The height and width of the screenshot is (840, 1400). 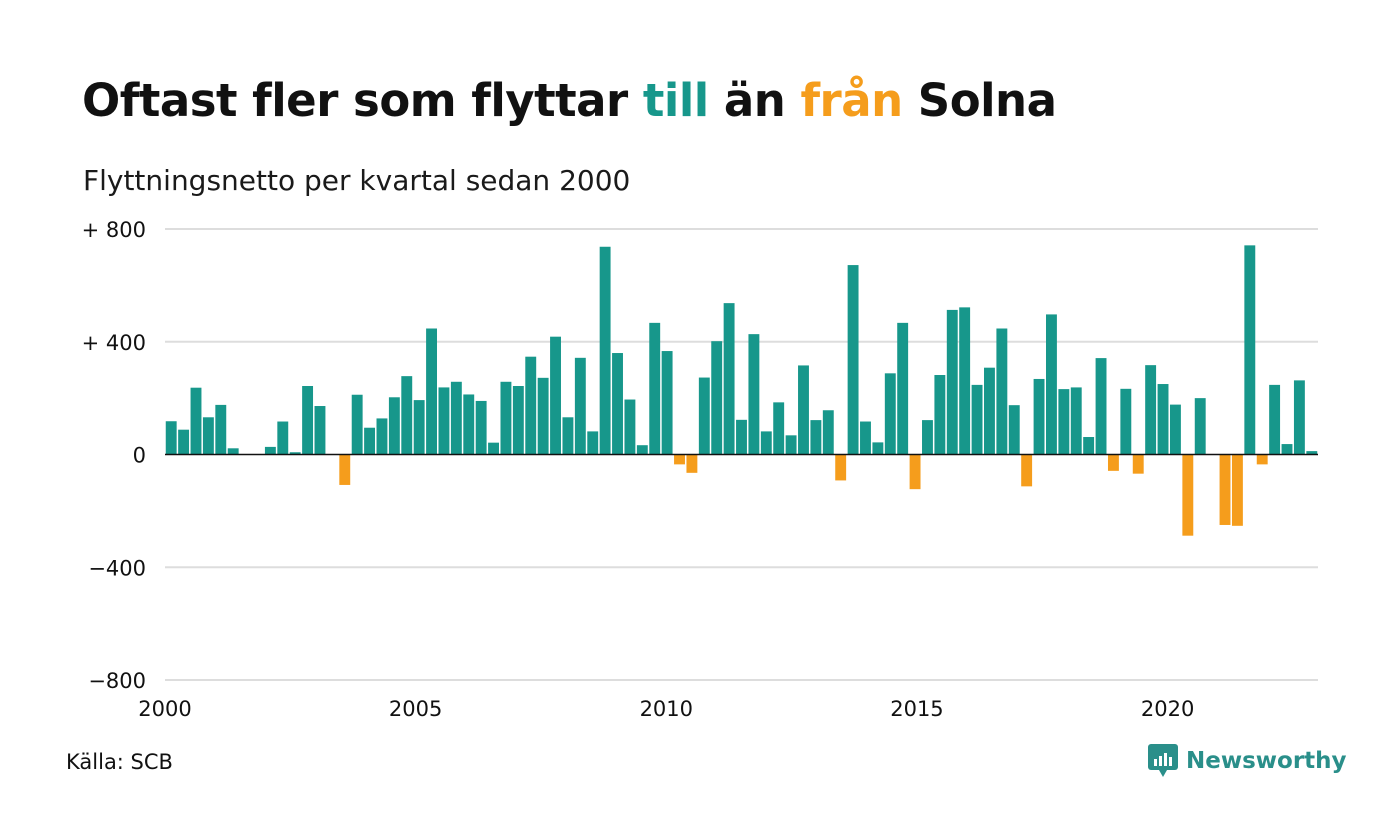 What do you see at coordinates (117, 681) in the screenshot?
I see `y-tick-label: −800` at bounding box center [117, 681].